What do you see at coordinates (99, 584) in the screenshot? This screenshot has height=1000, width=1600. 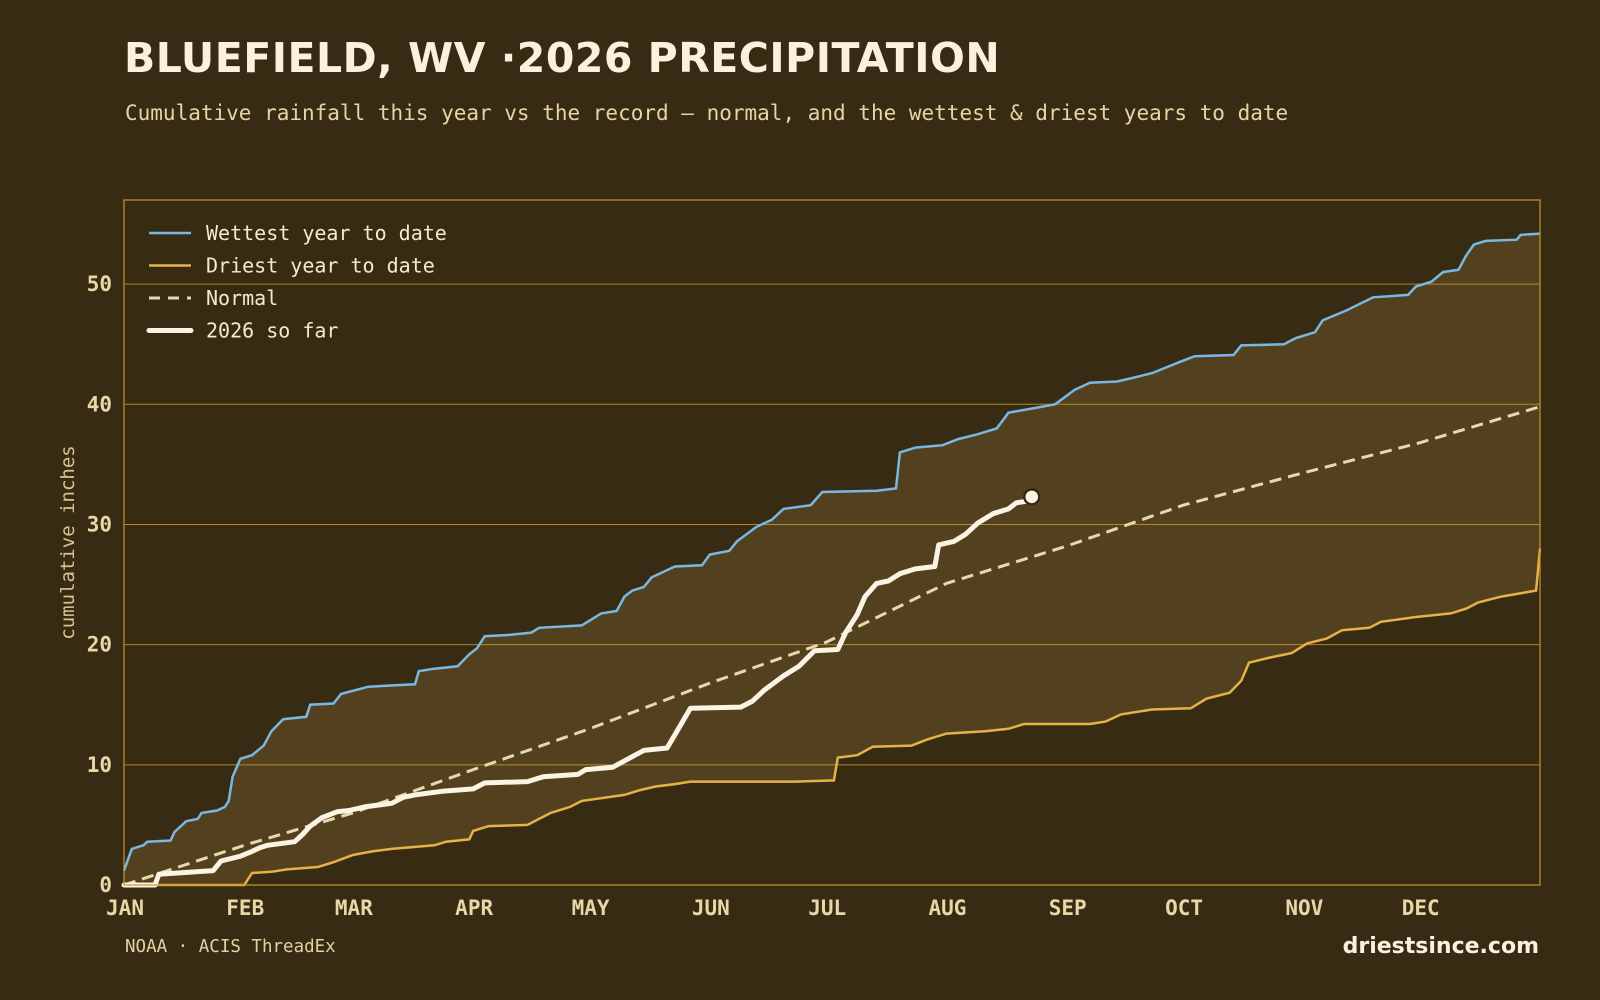 I see `y-axis-ticks: 0 10 20 30 40 50` at bounding box center [99, 584].